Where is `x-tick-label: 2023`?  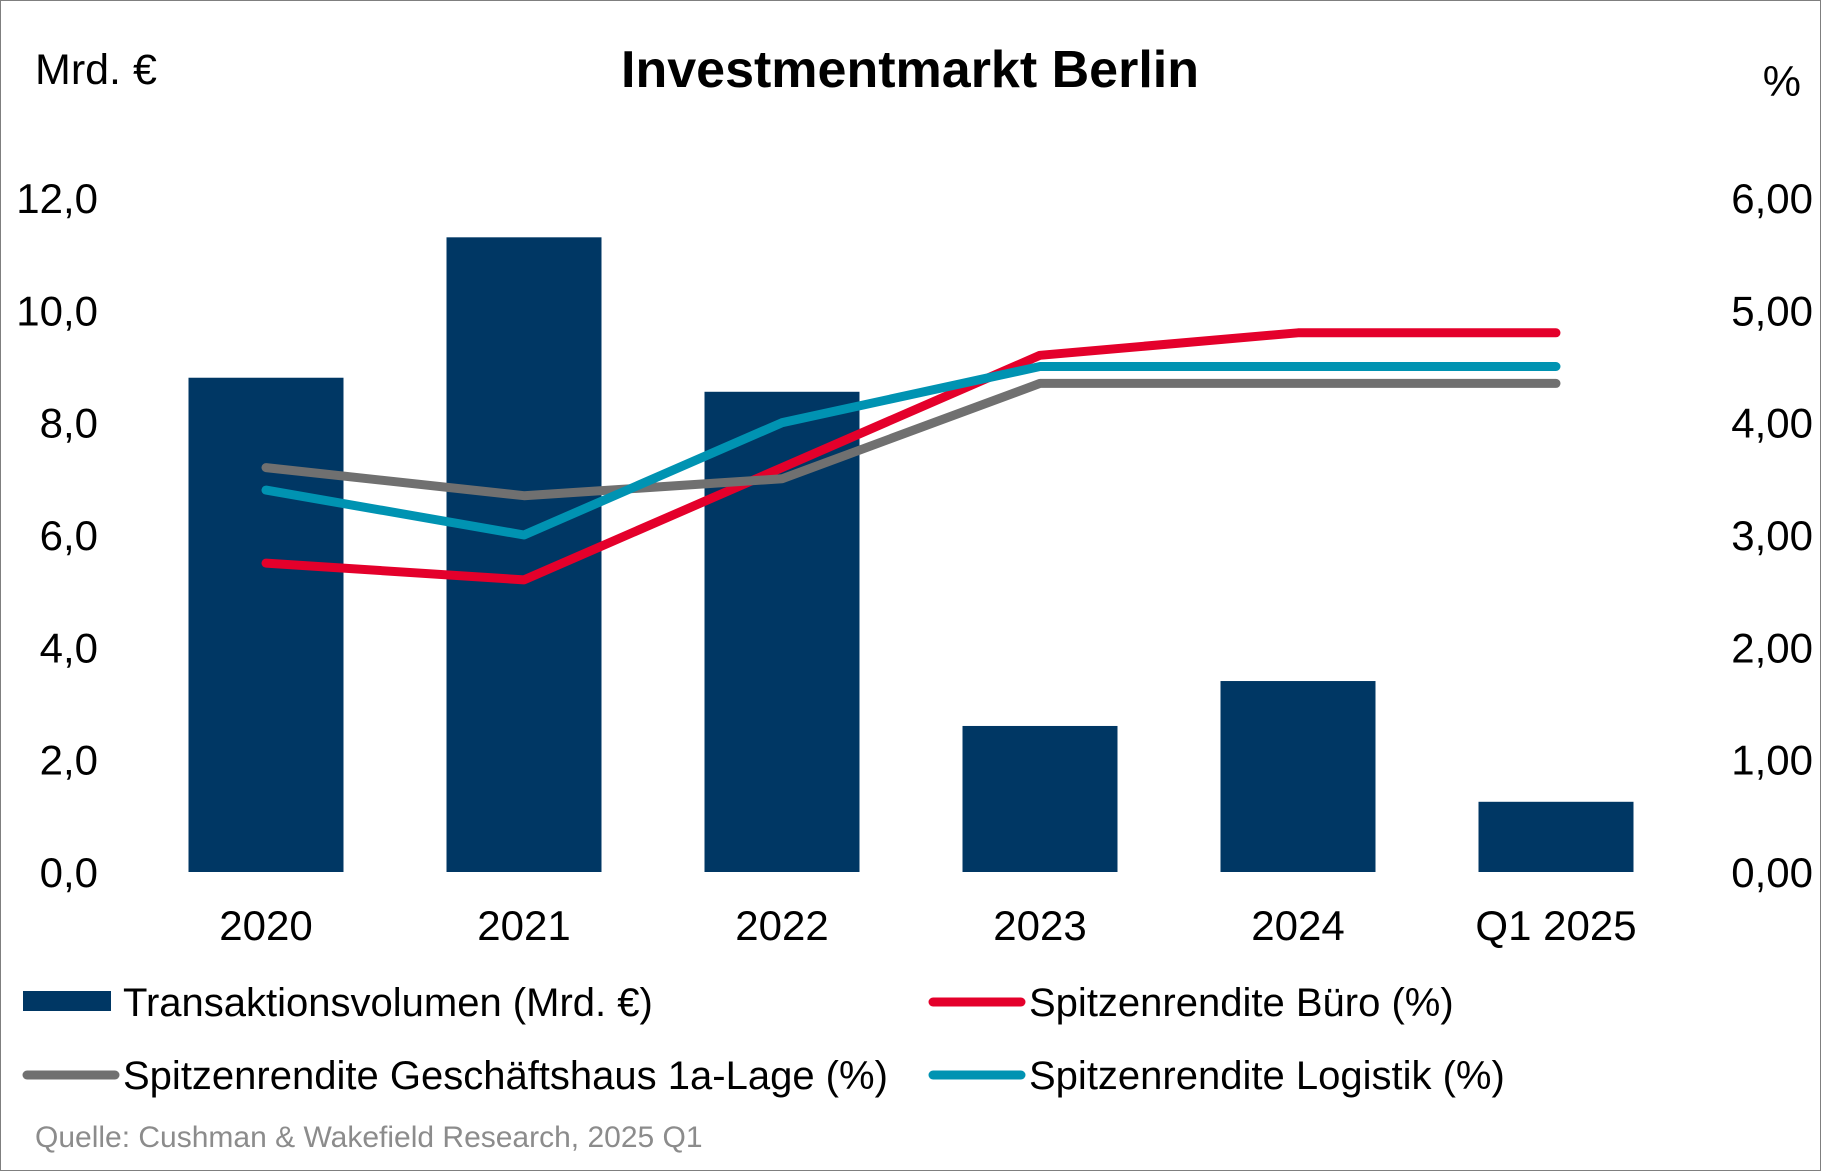 x-tick-label: 2023 is located at coordinates (1039, 925).